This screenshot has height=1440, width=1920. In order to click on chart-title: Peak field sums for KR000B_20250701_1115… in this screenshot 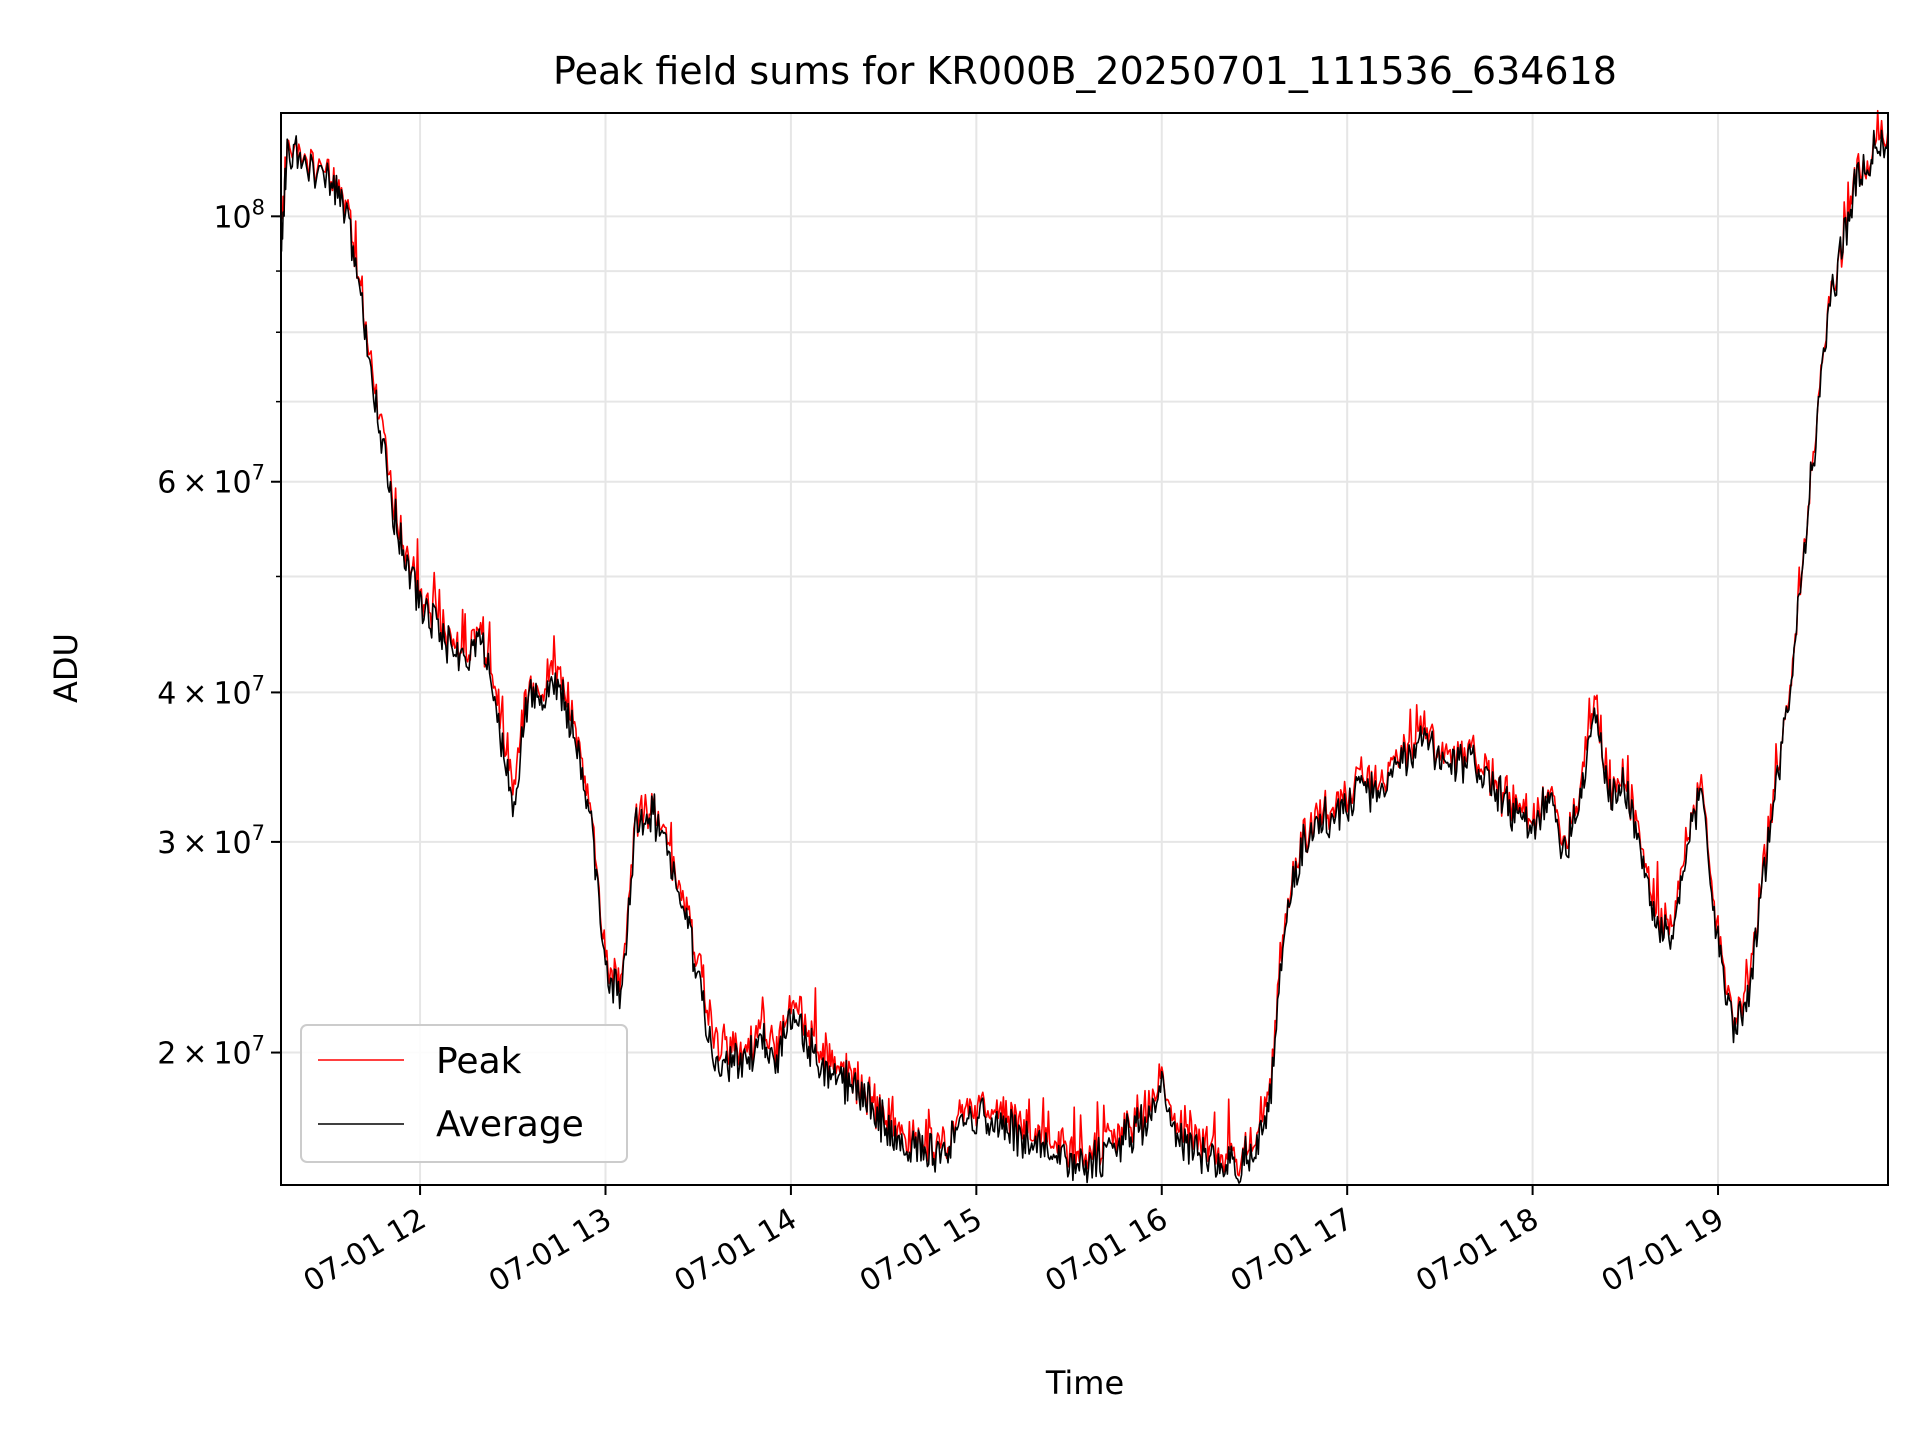, I will do `click(1085, 71)`.